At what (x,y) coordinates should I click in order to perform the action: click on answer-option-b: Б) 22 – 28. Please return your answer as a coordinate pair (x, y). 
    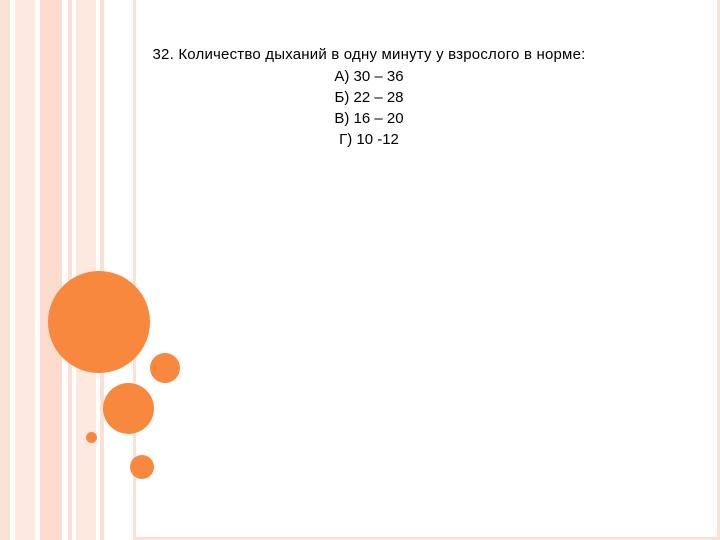
    Looking at the image, I should click on (369, 97).